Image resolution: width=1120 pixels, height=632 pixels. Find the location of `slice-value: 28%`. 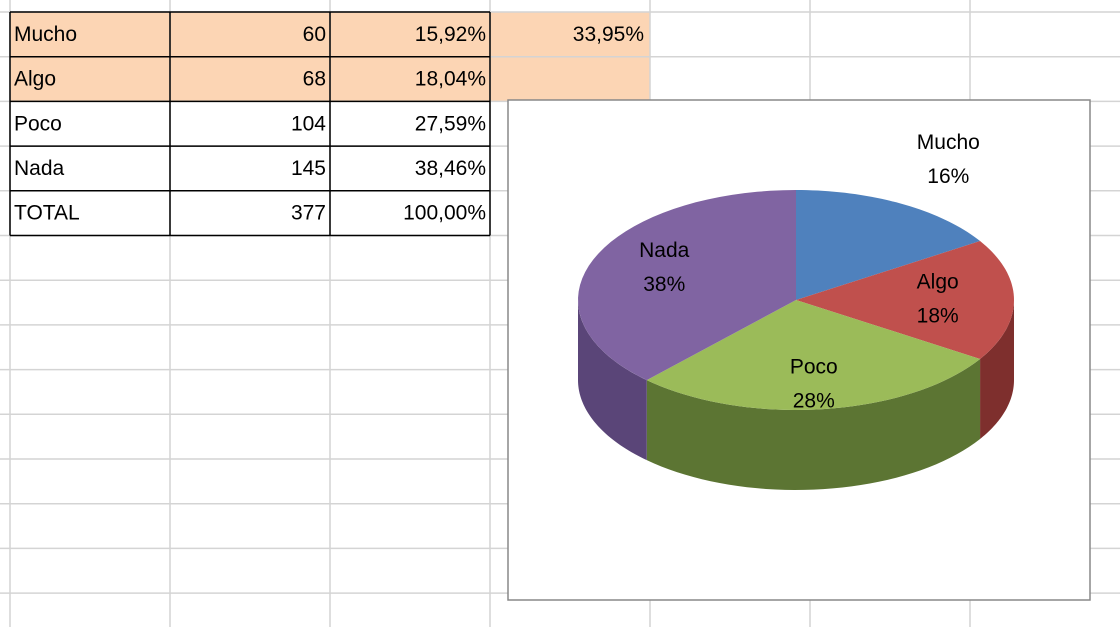

slice-value: 28% is located at coordinates (814, 401).